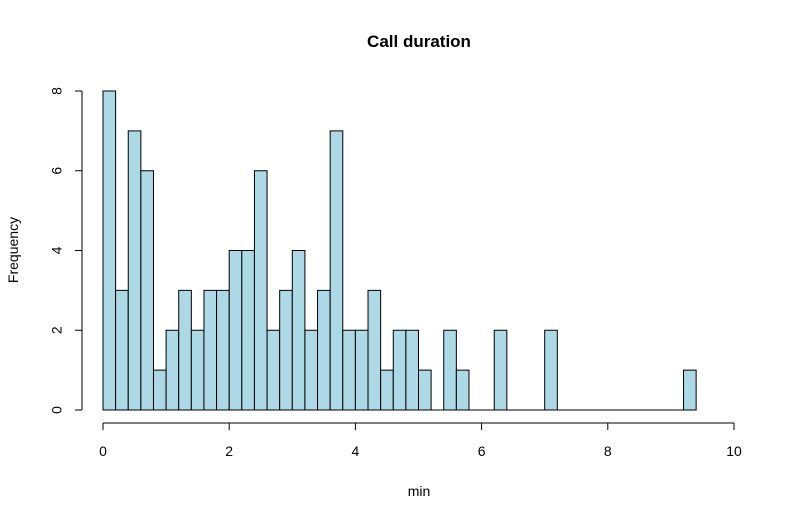  I want to click on x-tick-label: 10, so click(734, 451).